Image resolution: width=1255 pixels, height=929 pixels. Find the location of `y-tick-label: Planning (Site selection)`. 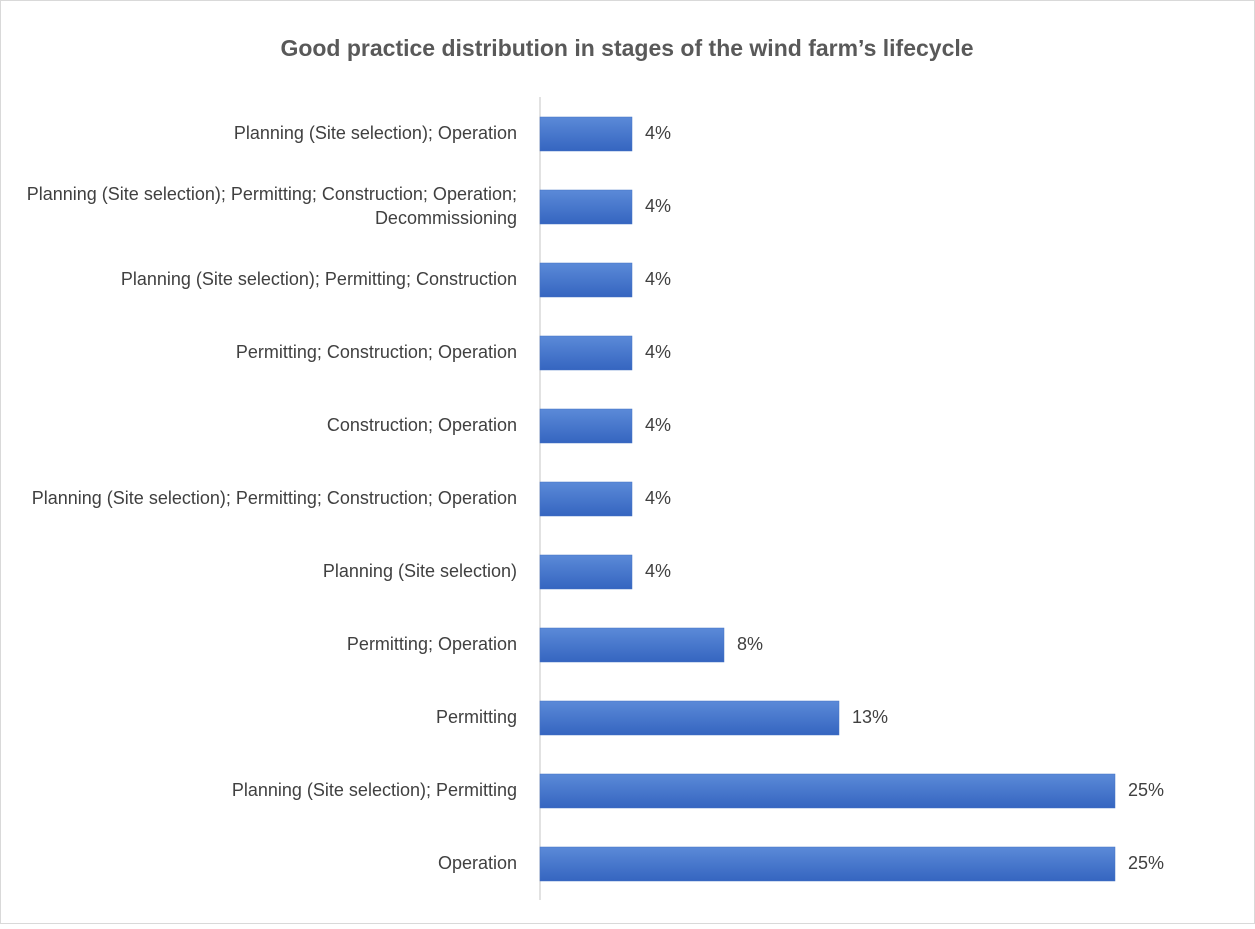

y-tick-label: Planning (Site selection) is located at coordinates (420, 571).